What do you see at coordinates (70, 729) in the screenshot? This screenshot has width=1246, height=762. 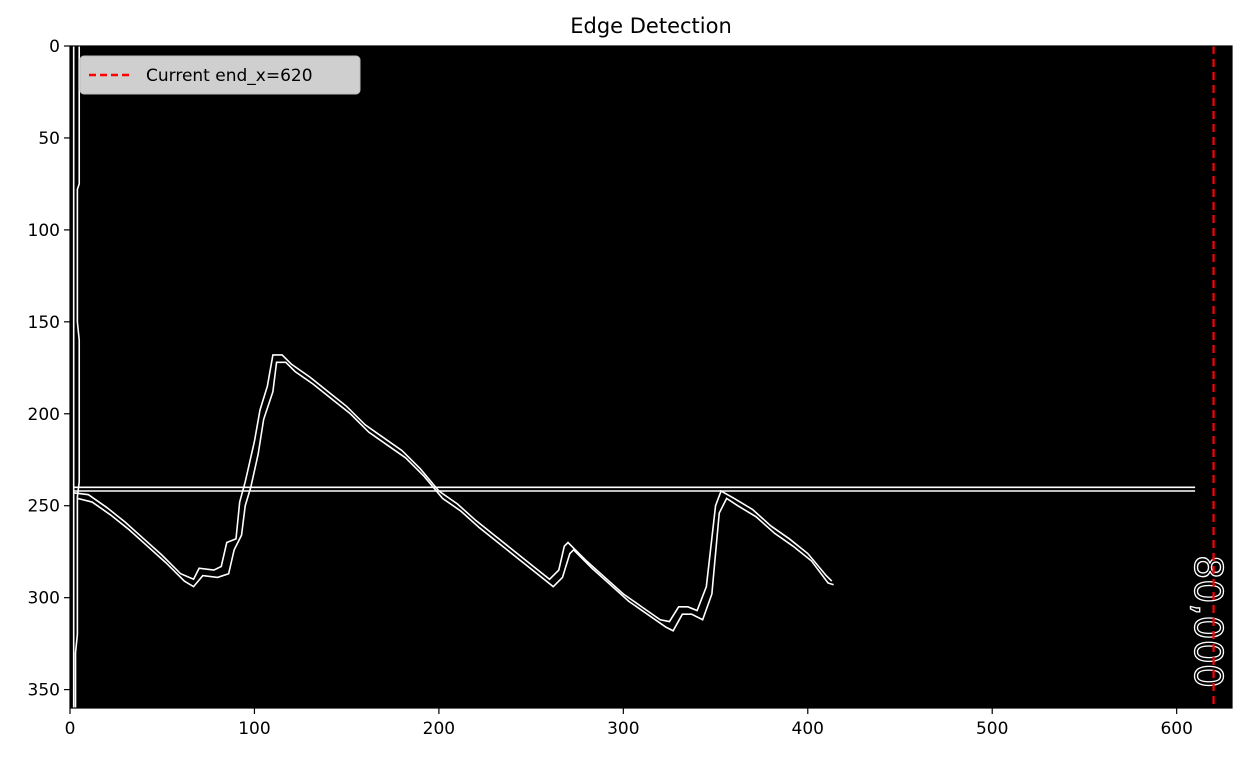 I see `x-tick-label: 0` at bounding box center [70, 729].